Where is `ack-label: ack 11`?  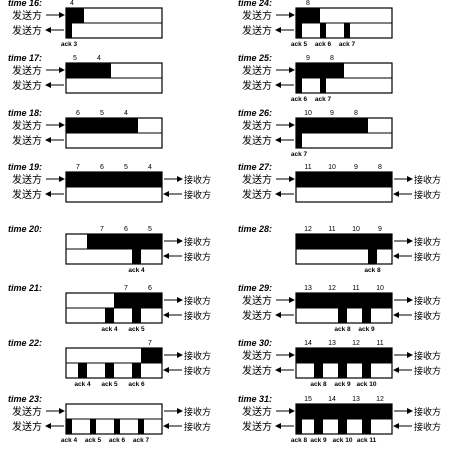
ack-label: ack 11 is located at coordinates (367, 440).